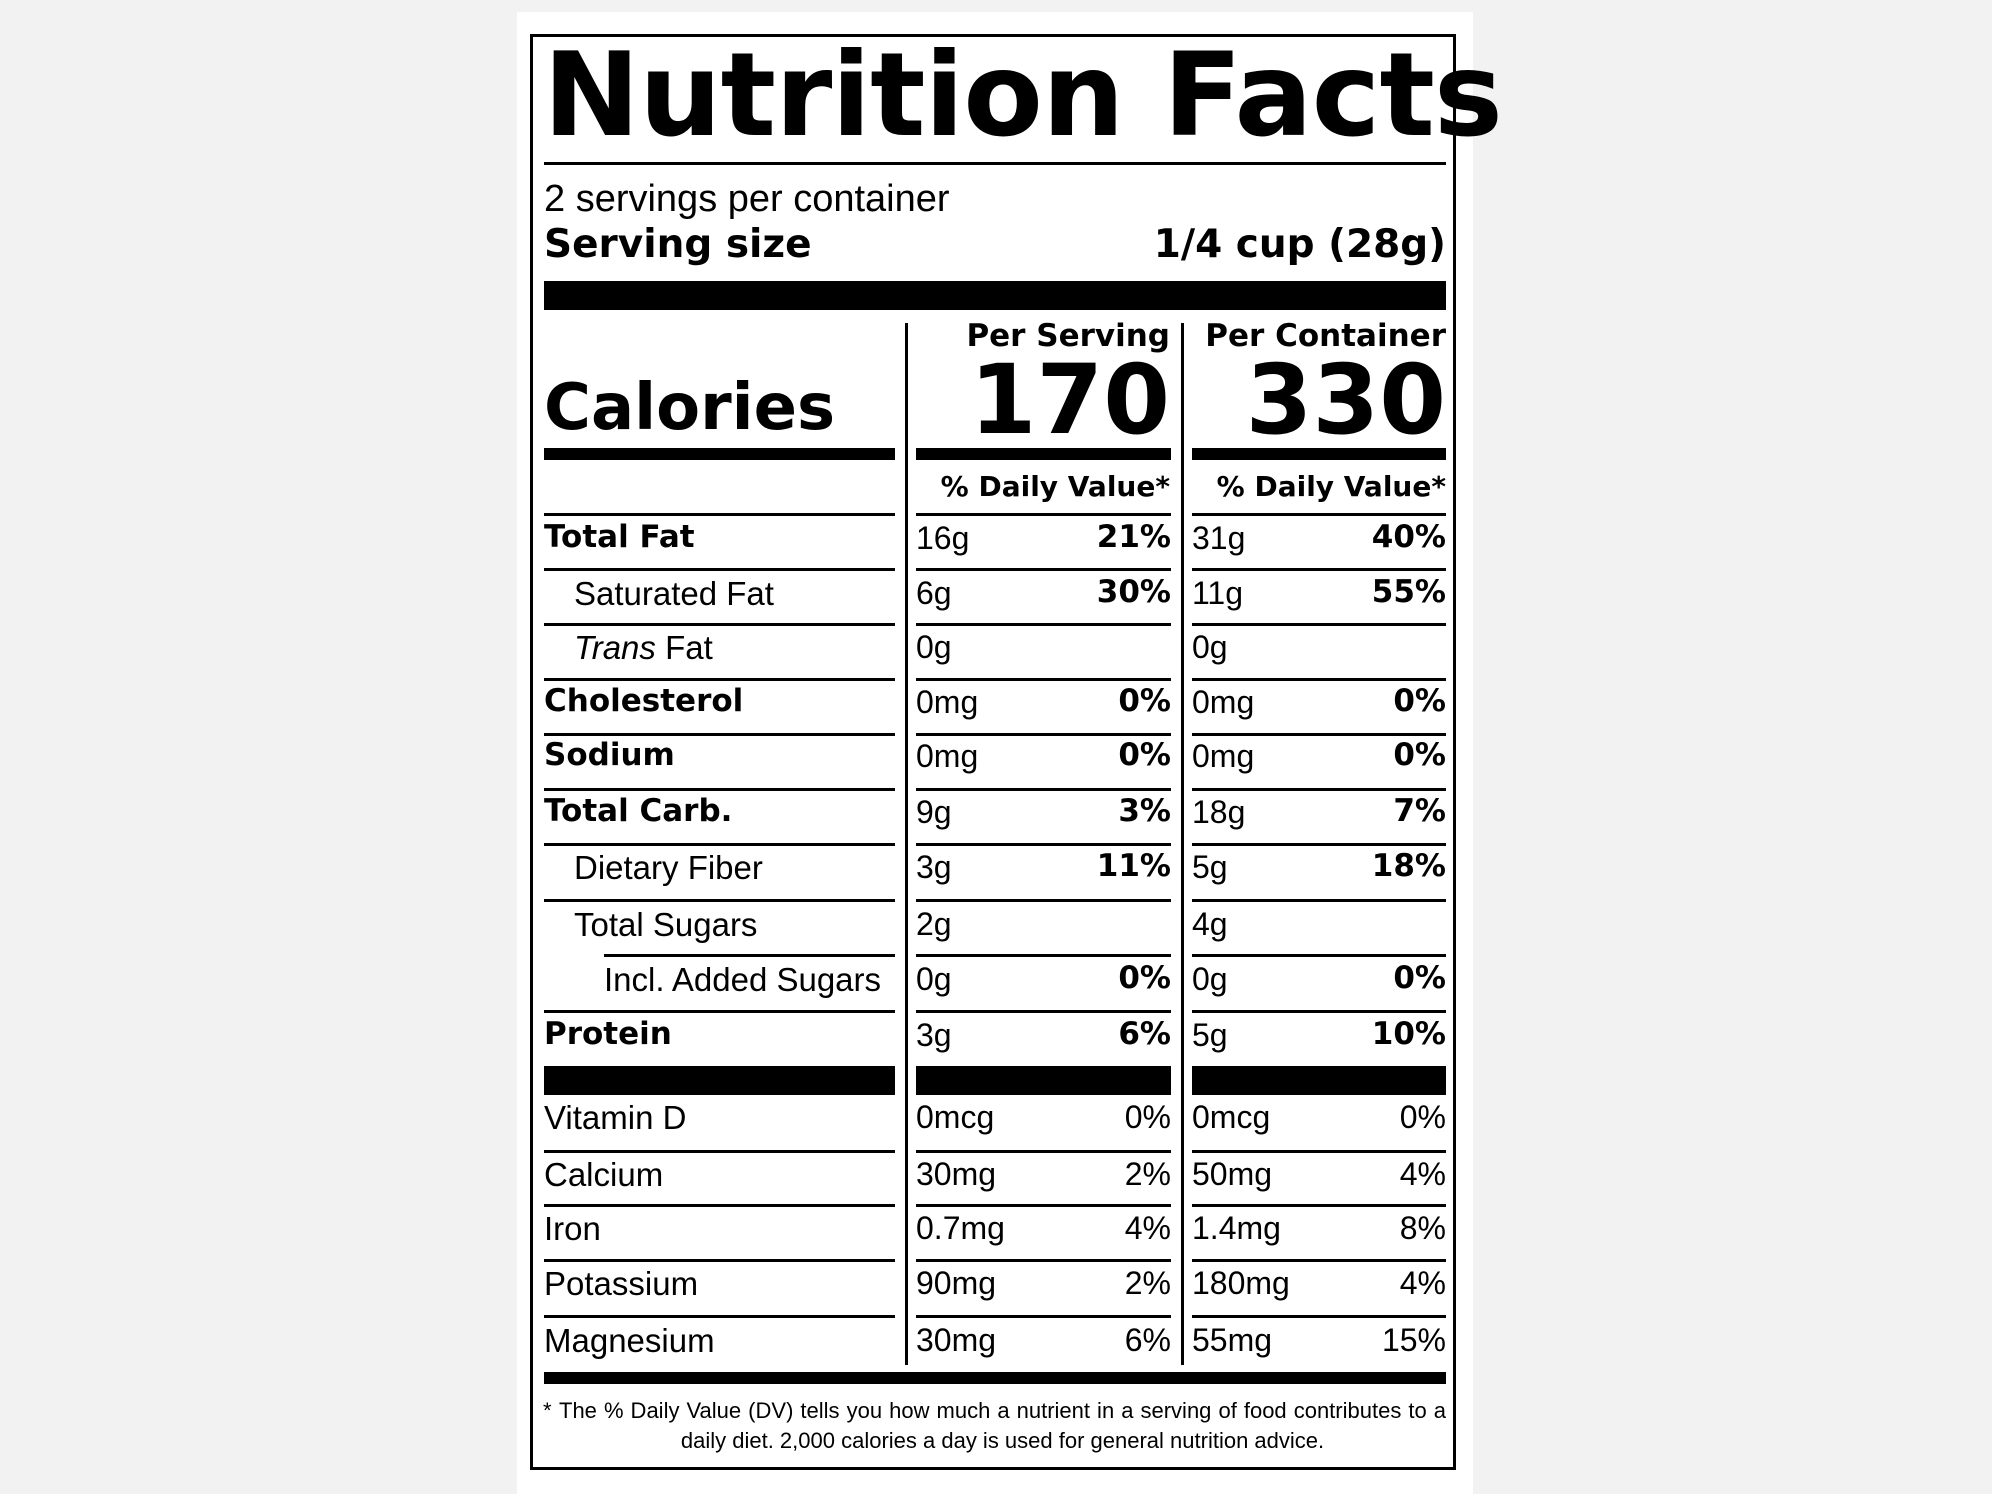 The height and width of the screenshot is (1494, 1992). What do you see at coordinates (1147, 1340) in the screenshot?
I see `vitamin-4-serving-dv: 6%` at bounding box center [1147, 1340].